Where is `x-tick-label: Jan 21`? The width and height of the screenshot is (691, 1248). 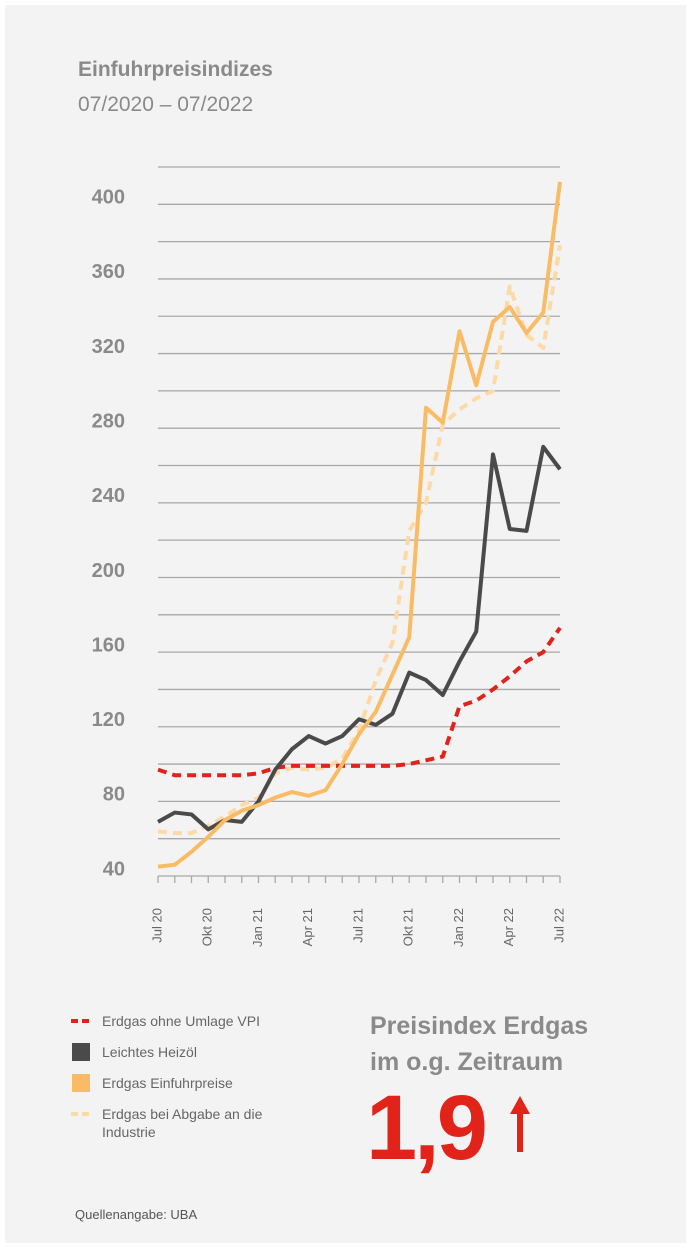
x-tick-label: Jan 21 is located at coordinates (257, 927).